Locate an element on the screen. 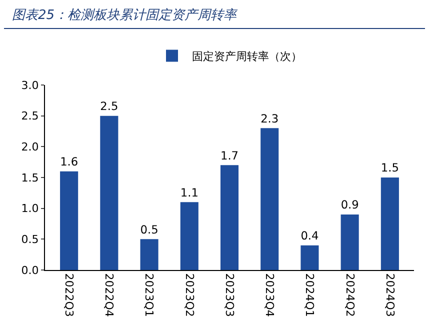  data-label: 0.5 is located at coordinates (149, 229).